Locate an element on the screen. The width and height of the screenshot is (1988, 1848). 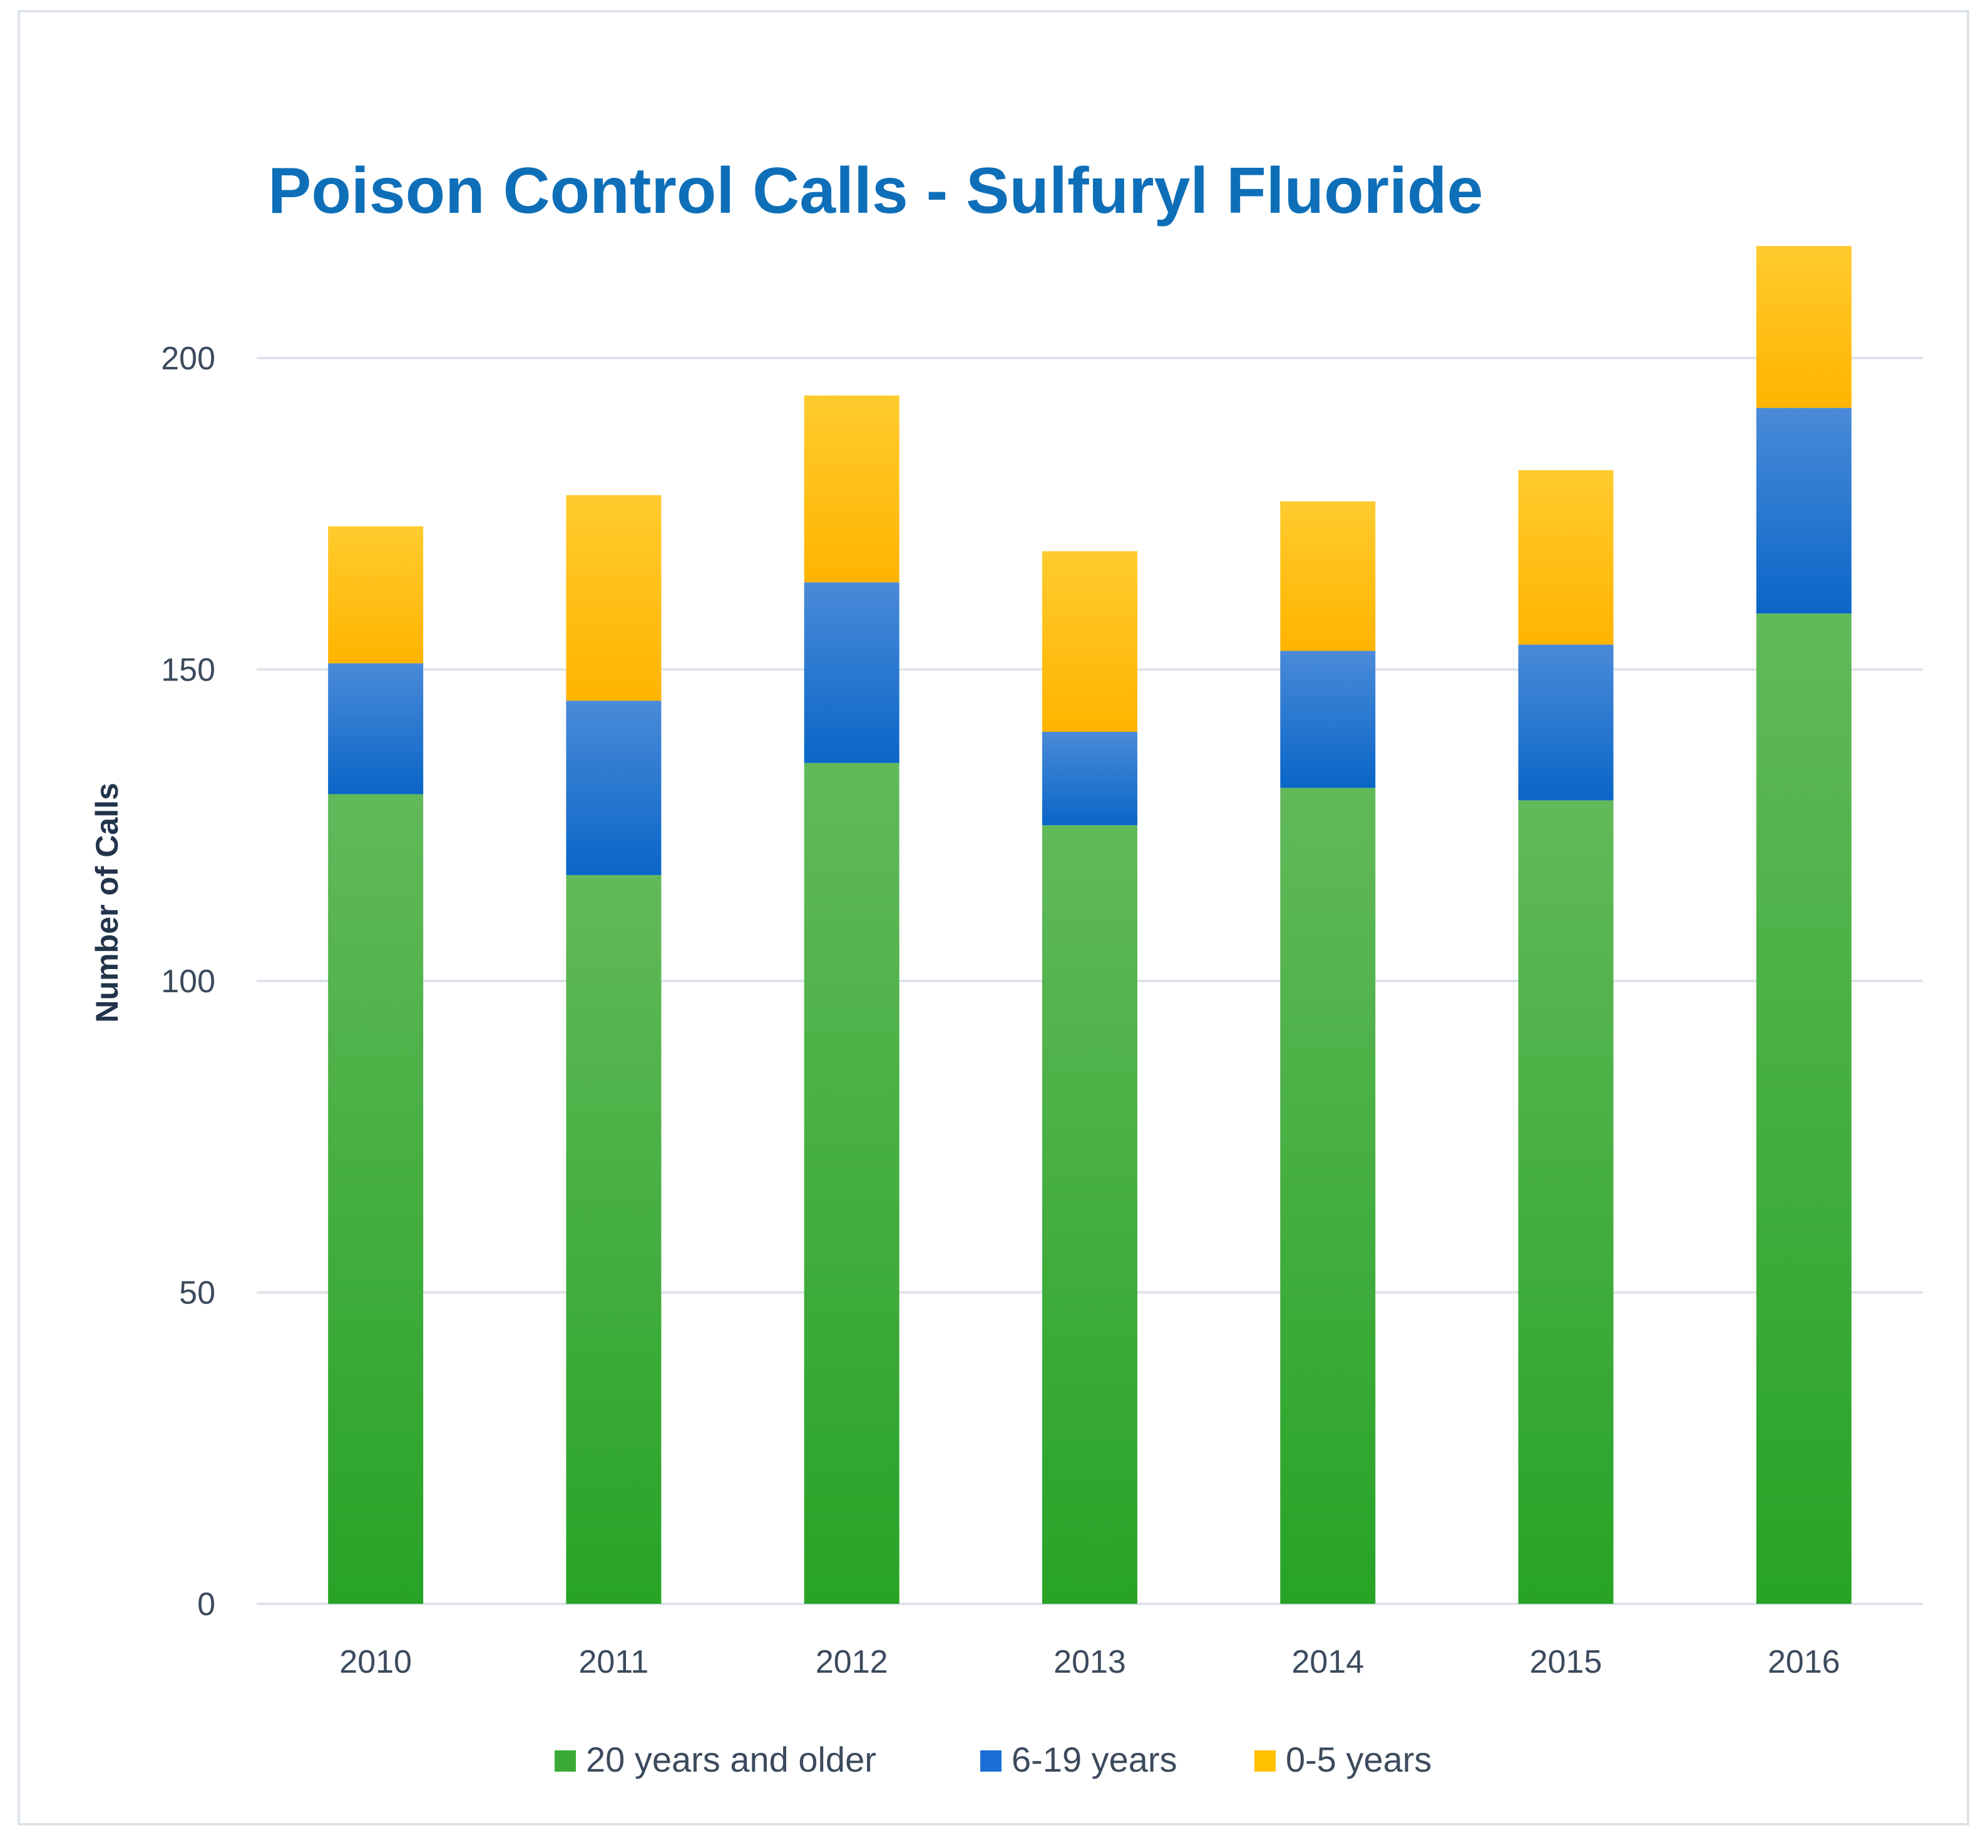
bar-2012-20-years-and-older is located at coordinates (851, 1183).